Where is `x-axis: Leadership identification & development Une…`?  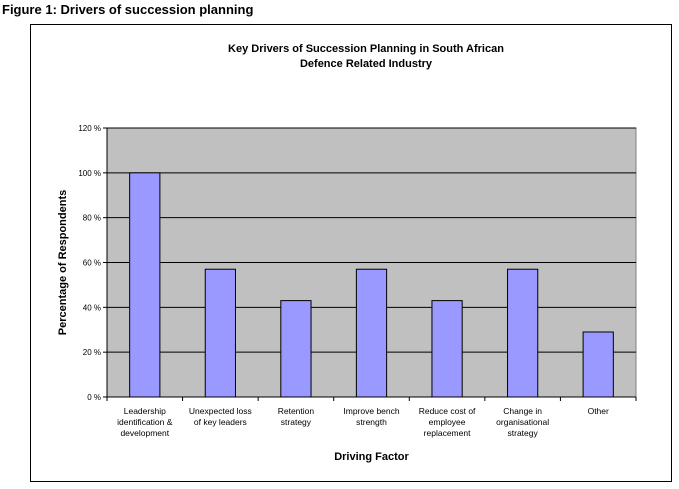
x-axis: Leadership identification & development Une… is located at coordinates (371, 417).